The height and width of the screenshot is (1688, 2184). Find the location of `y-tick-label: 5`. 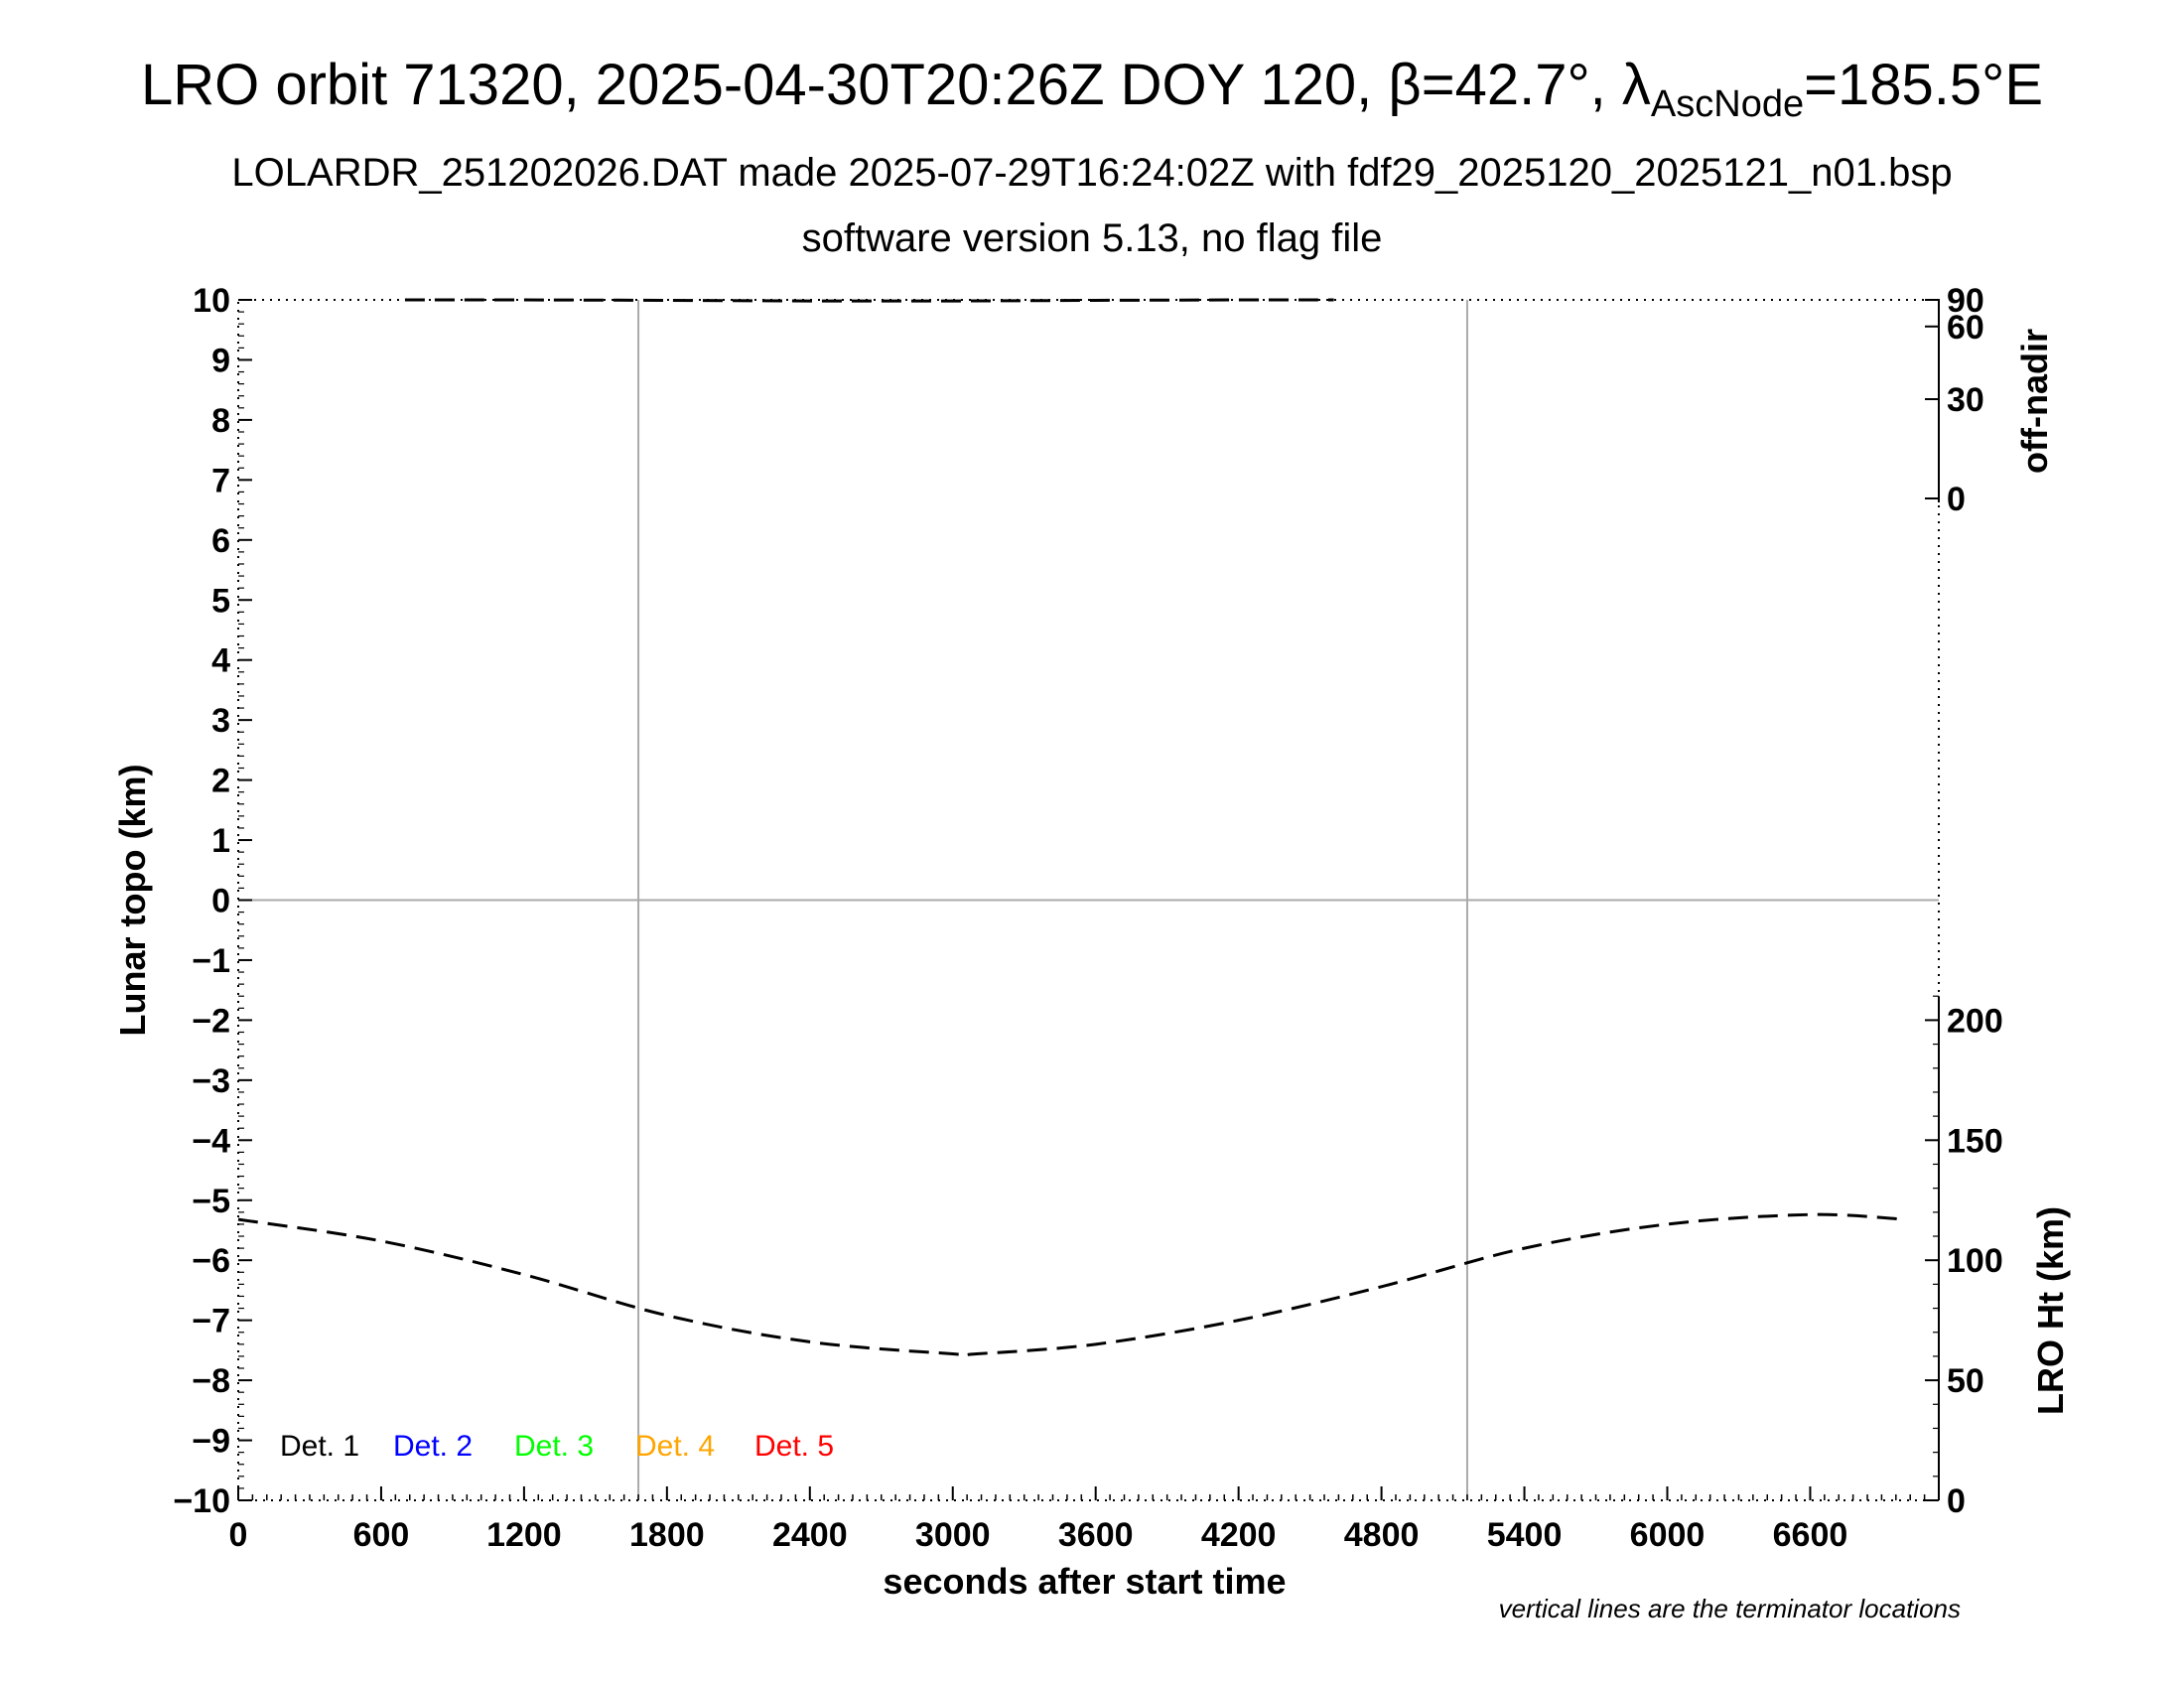

y-tick-label: 5 is located at coordinates (220, 601).